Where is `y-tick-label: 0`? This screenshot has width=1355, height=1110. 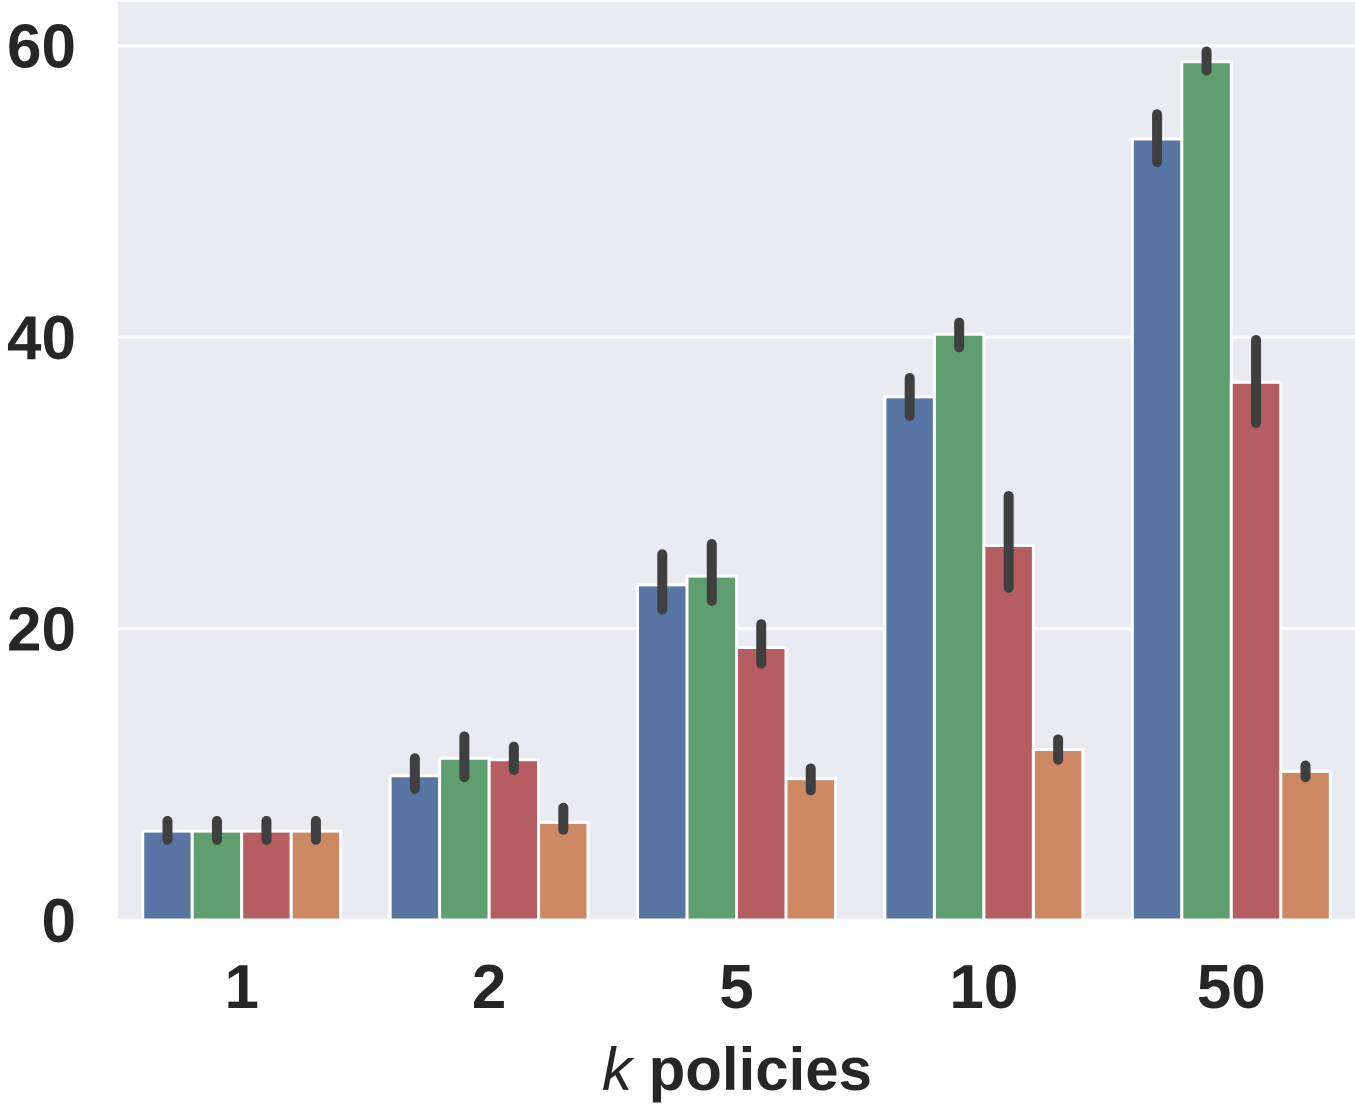
y-tick-label: 0 is located at coordinates (59, 921).